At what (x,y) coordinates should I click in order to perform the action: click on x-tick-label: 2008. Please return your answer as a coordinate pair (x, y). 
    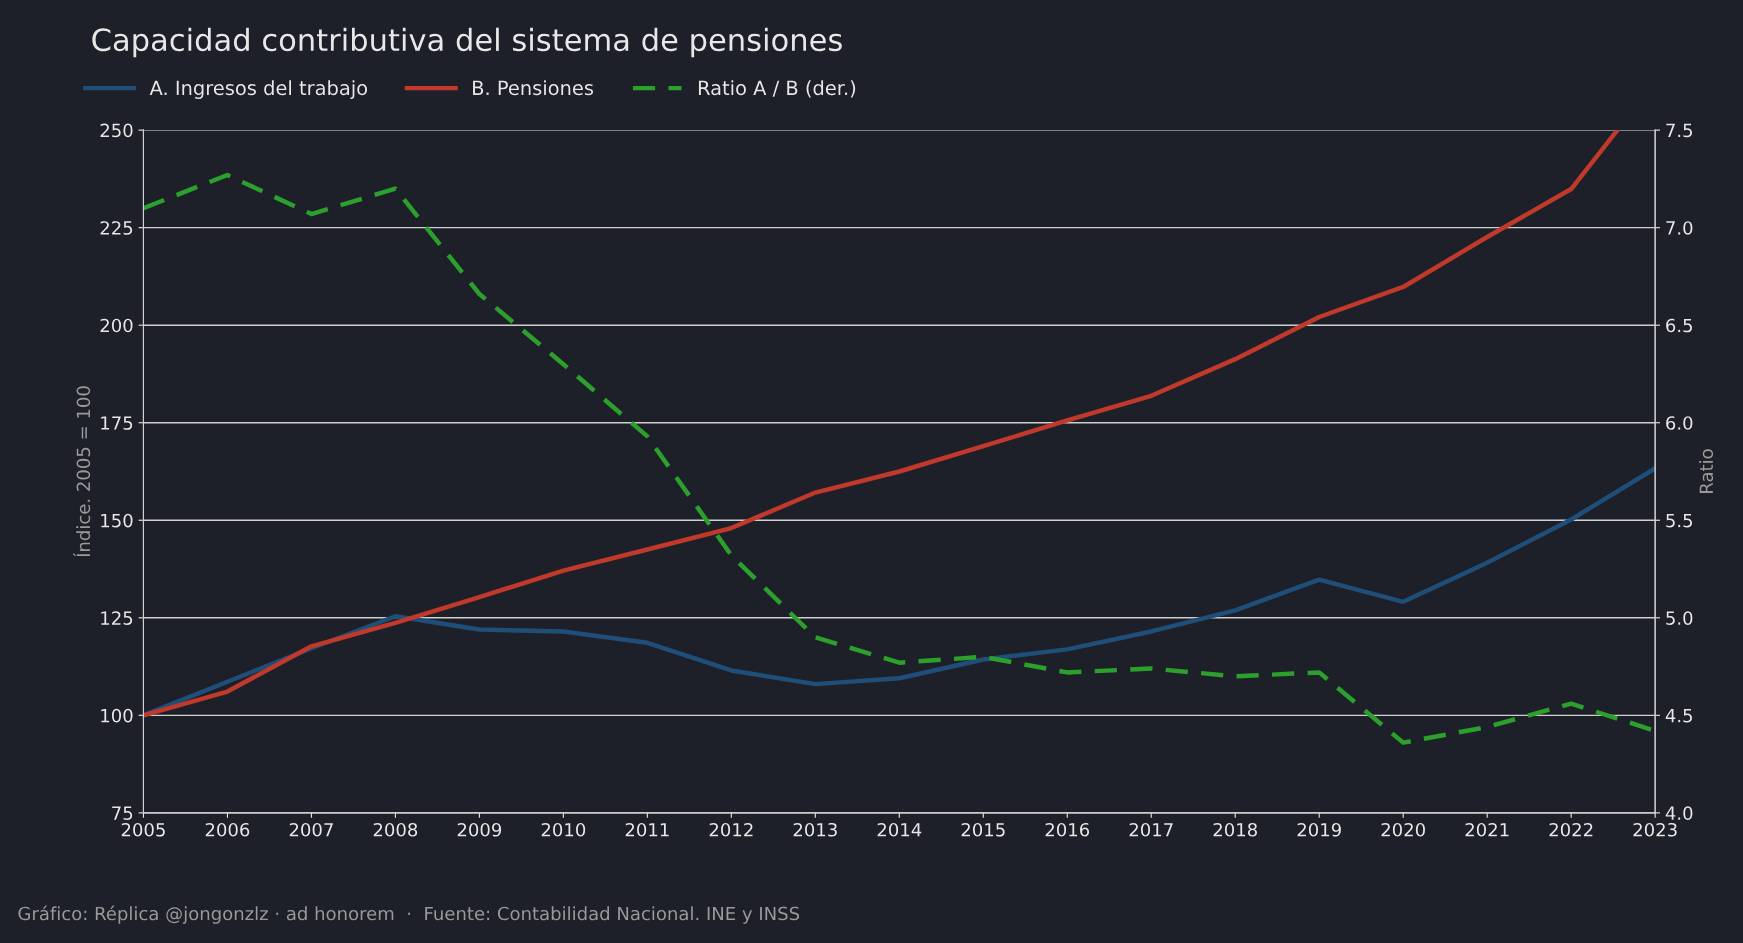
    Looking at the image, I should click on (395, 829).